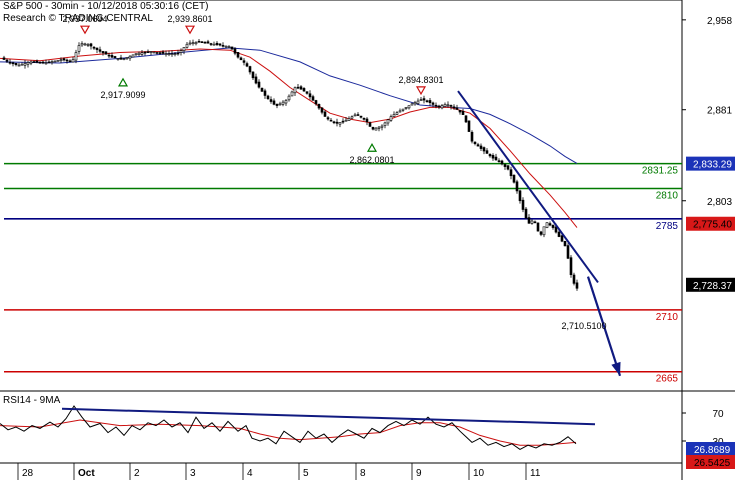  Describe the element at coordinates (667, 379) in the screenshot. I see `level-label: 2665` at that location.